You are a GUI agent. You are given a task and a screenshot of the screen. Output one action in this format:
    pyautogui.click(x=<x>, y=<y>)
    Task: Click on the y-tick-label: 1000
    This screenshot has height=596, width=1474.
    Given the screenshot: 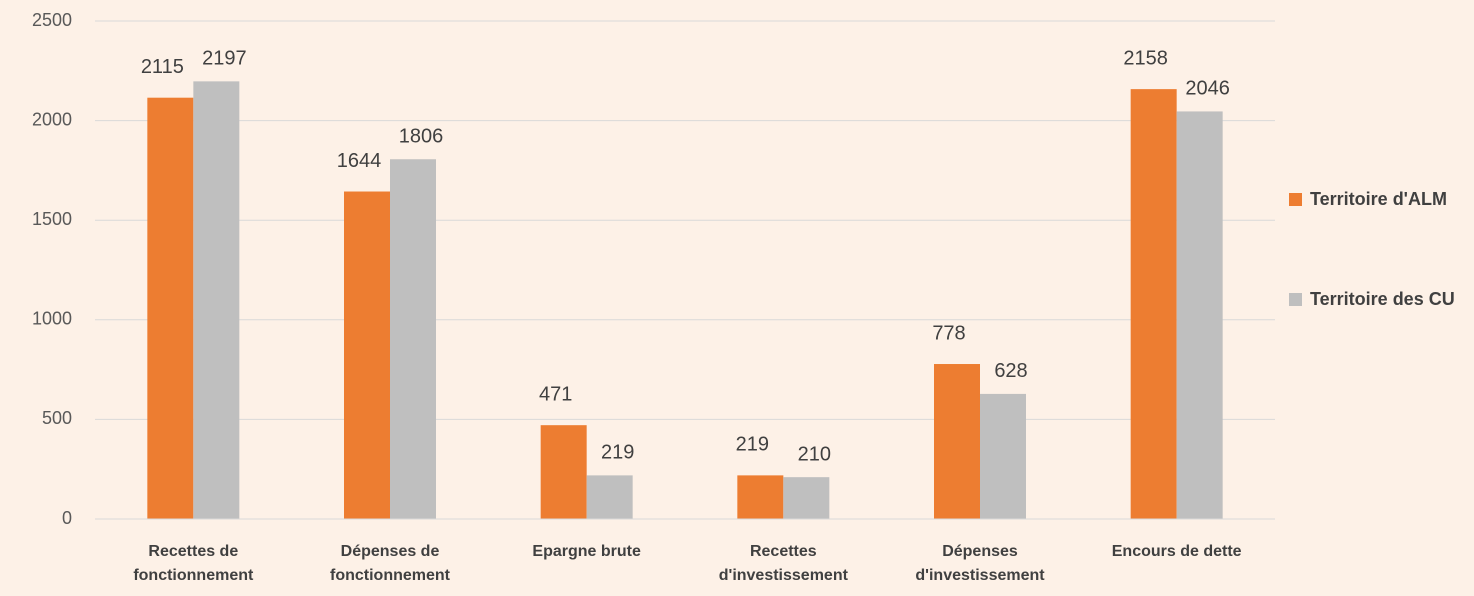 What is the action you would take?
    pyautogui.click(x=52, y=319)
    